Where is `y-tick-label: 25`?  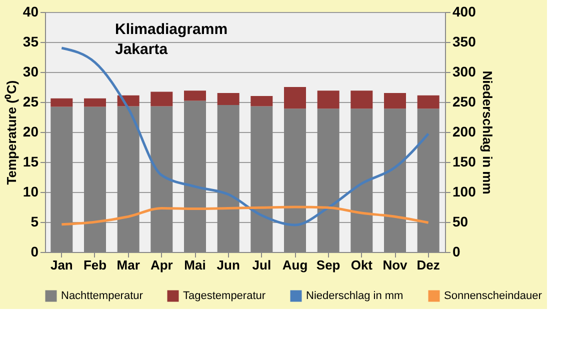 y-tick-label: 25 is located at coordinates (30, 102).